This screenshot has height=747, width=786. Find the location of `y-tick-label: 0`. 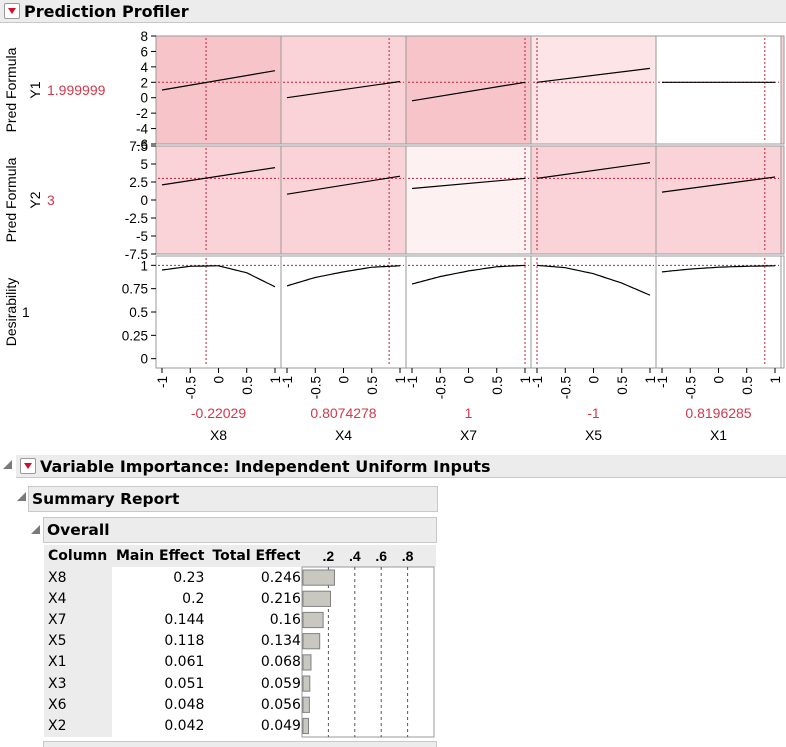

y-tick-label: 0 is located at coordinates (144, 359).